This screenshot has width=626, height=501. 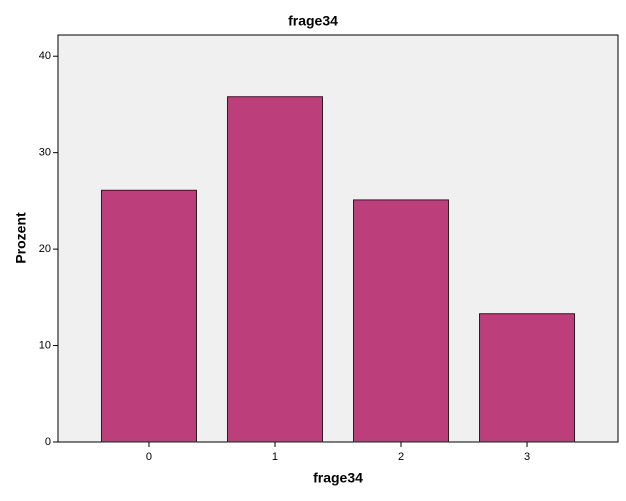 I want to click on x-axis-label: frage34, so click(x=338, y=478).